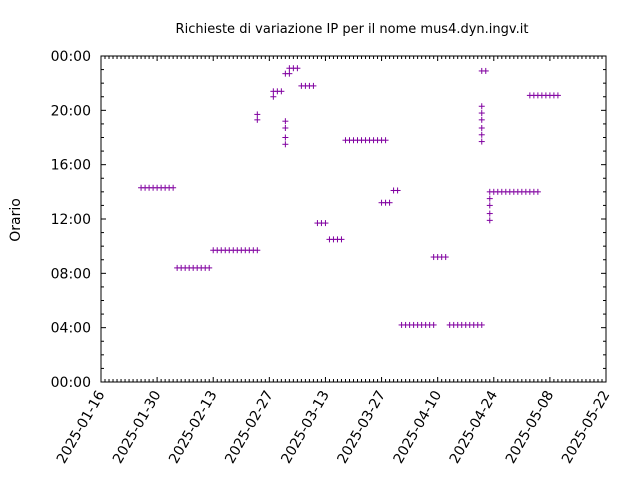 The width and height of the screenshot is (640, 484). I want to click on x-tick-label: 2025-05-22, so click(586, 427).